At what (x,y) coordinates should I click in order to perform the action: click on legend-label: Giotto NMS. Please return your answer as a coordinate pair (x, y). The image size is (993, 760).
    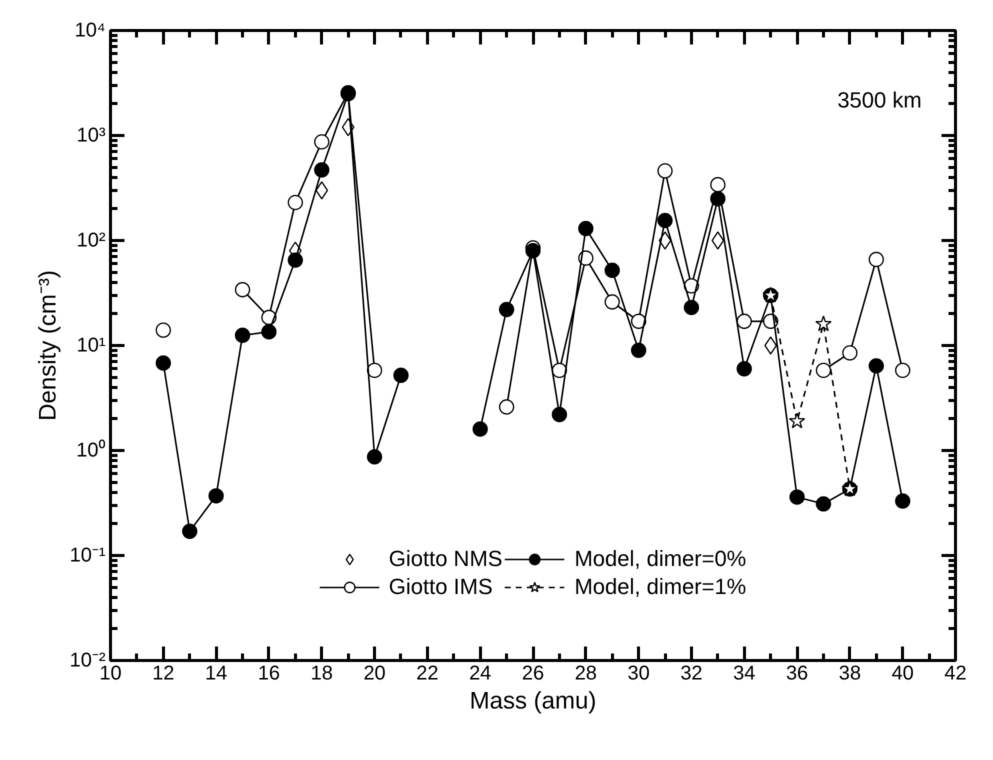
    Looking at the image, I should click on (445, 559).